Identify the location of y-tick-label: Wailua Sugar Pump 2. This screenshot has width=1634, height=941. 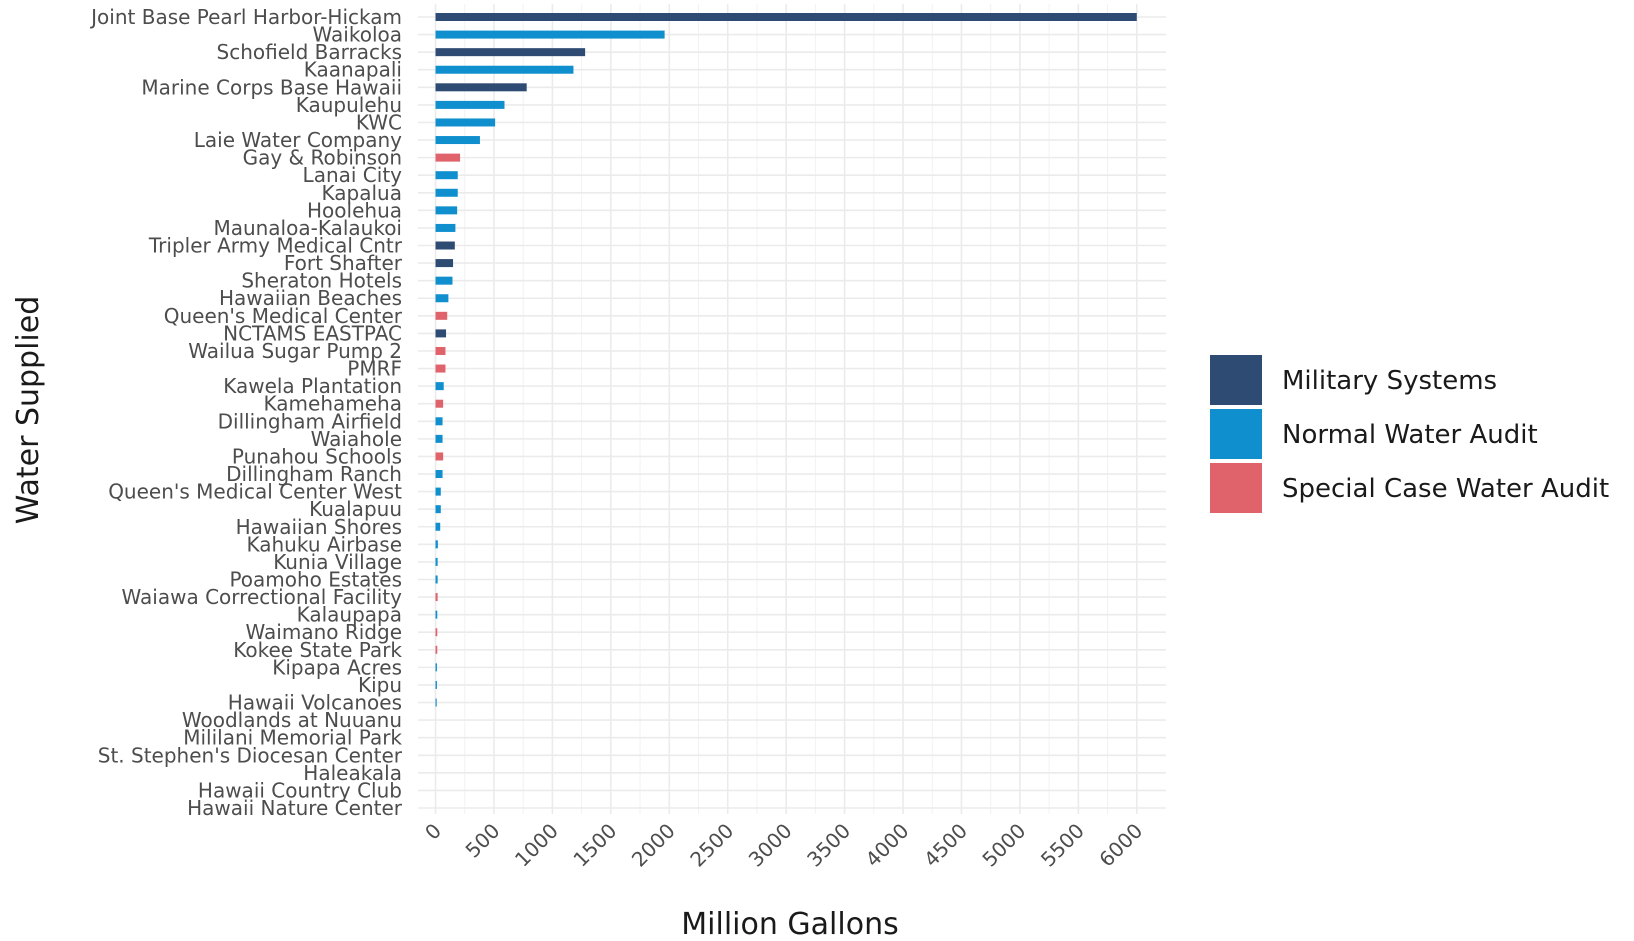
(295, 351).